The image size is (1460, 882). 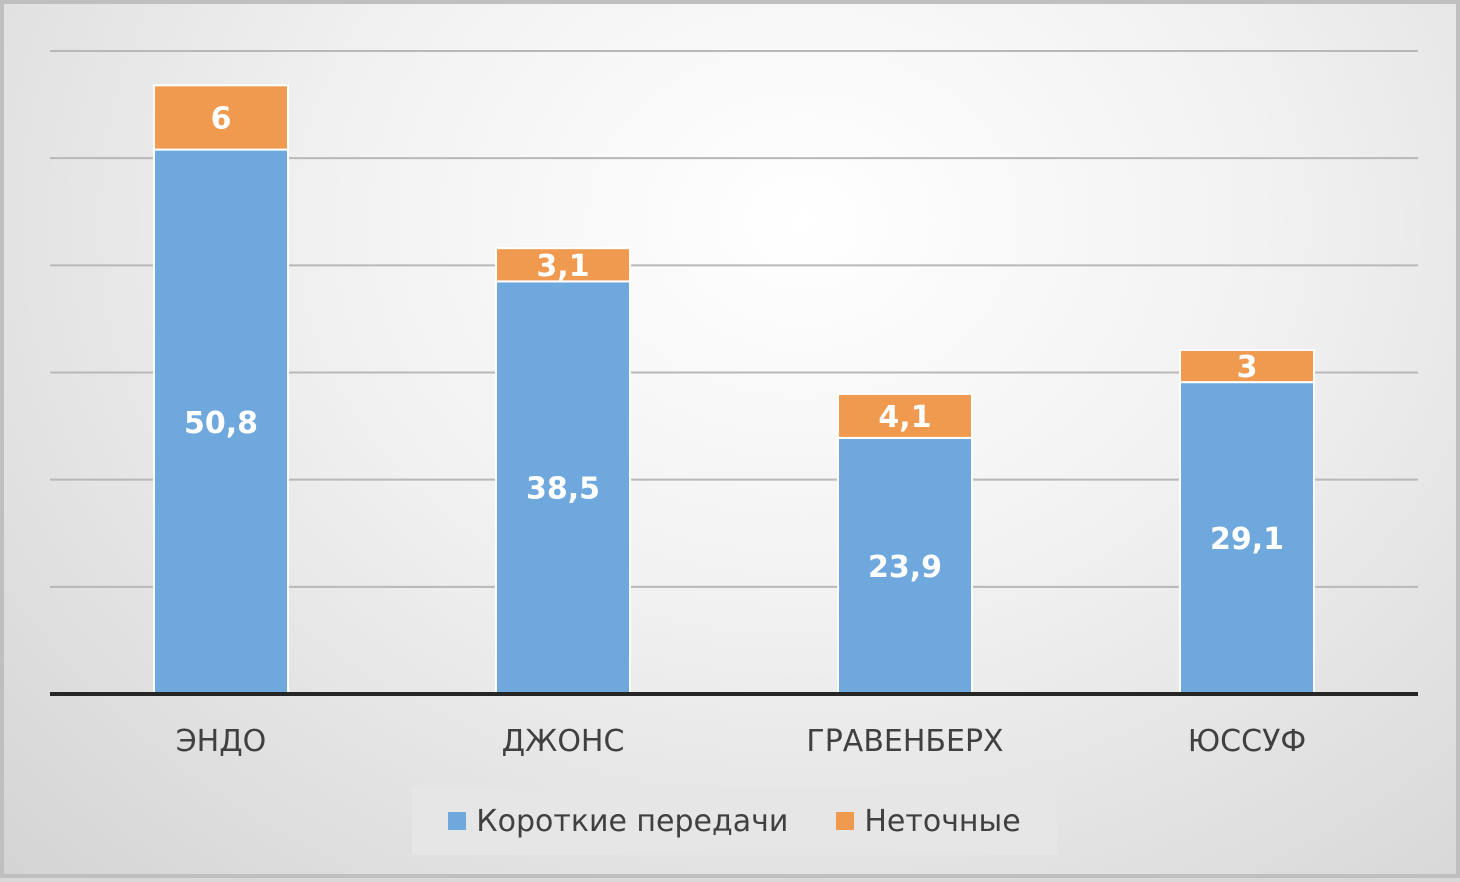 I want to click on data-label-0-0: 50,8, so click(x=221, y=423).